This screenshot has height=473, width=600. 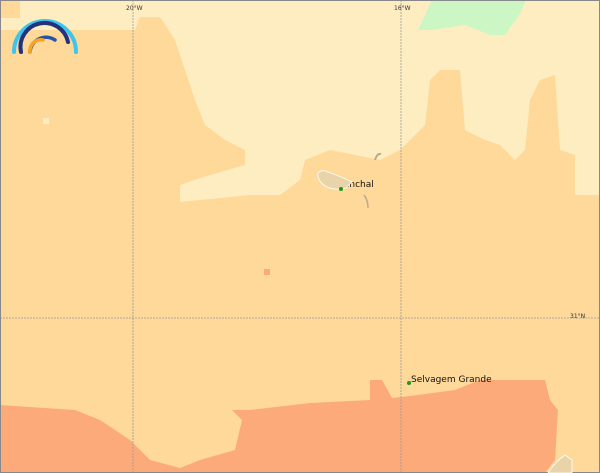 What do you see at coordinates (46, 121) in the screenshot?
I see `light-cell` at bounding box center [46, 121].